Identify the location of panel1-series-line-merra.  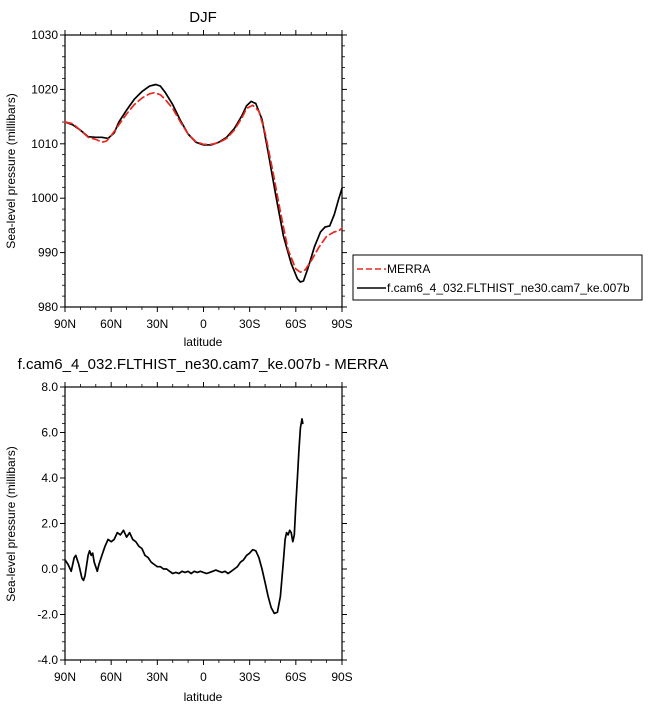
(203, 182).